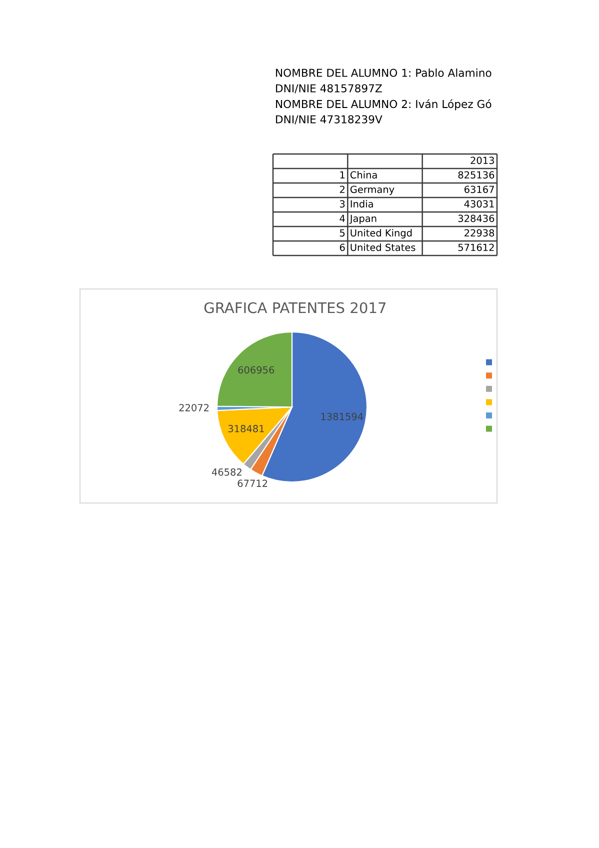 The height and width of the screenshot is (848, 599). Describe the element at coordinates (342, 174) in the screenshot. I see `y-tick-label: 1` at that location.